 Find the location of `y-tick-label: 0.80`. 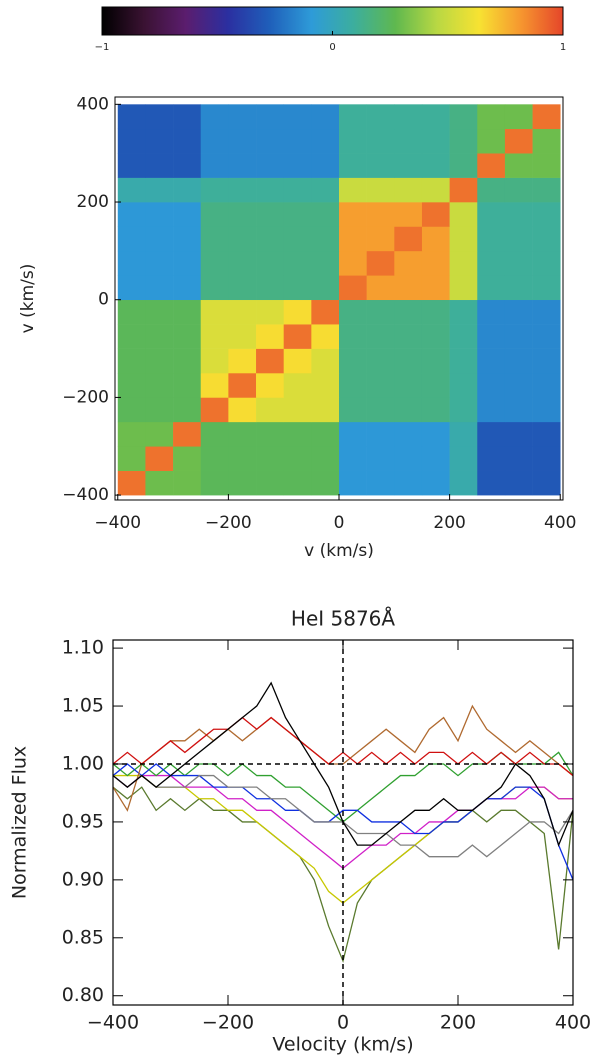

y-tick-label: 0.80 is located at coordinates (83, 995).